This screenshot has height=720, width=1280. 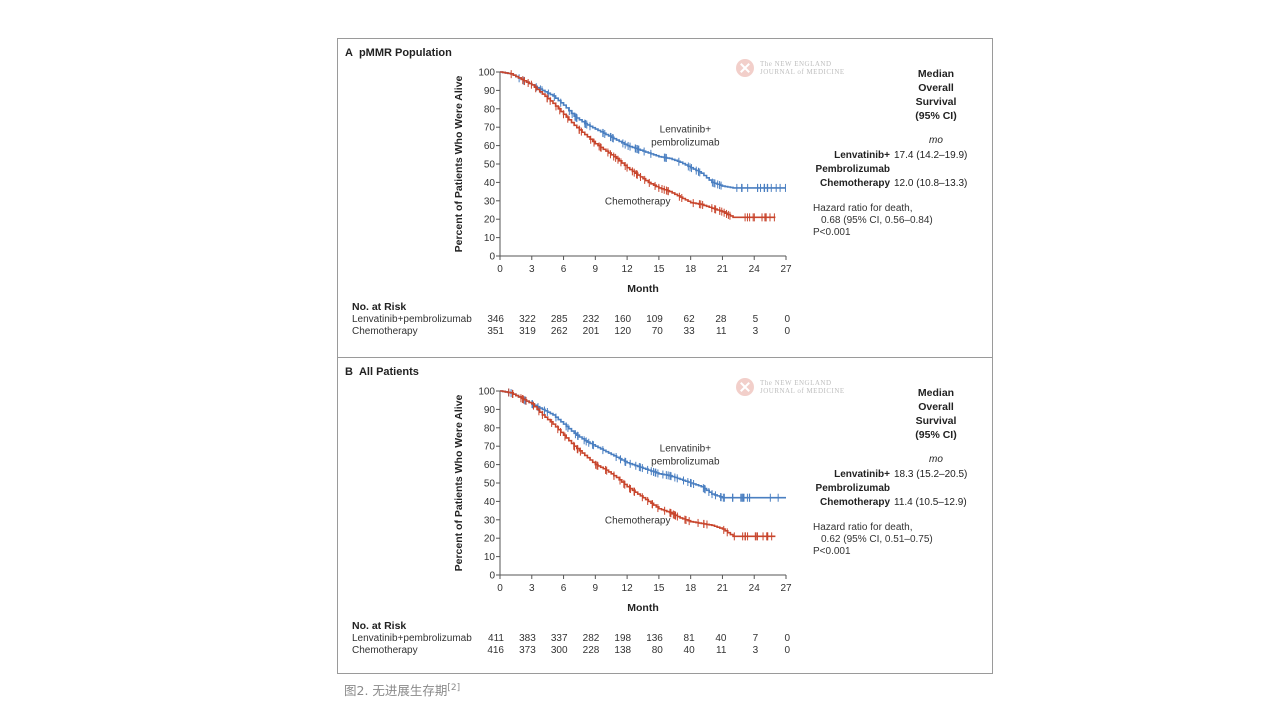 I want to click on y-tick-label: 70, so click(x=490, y=128).